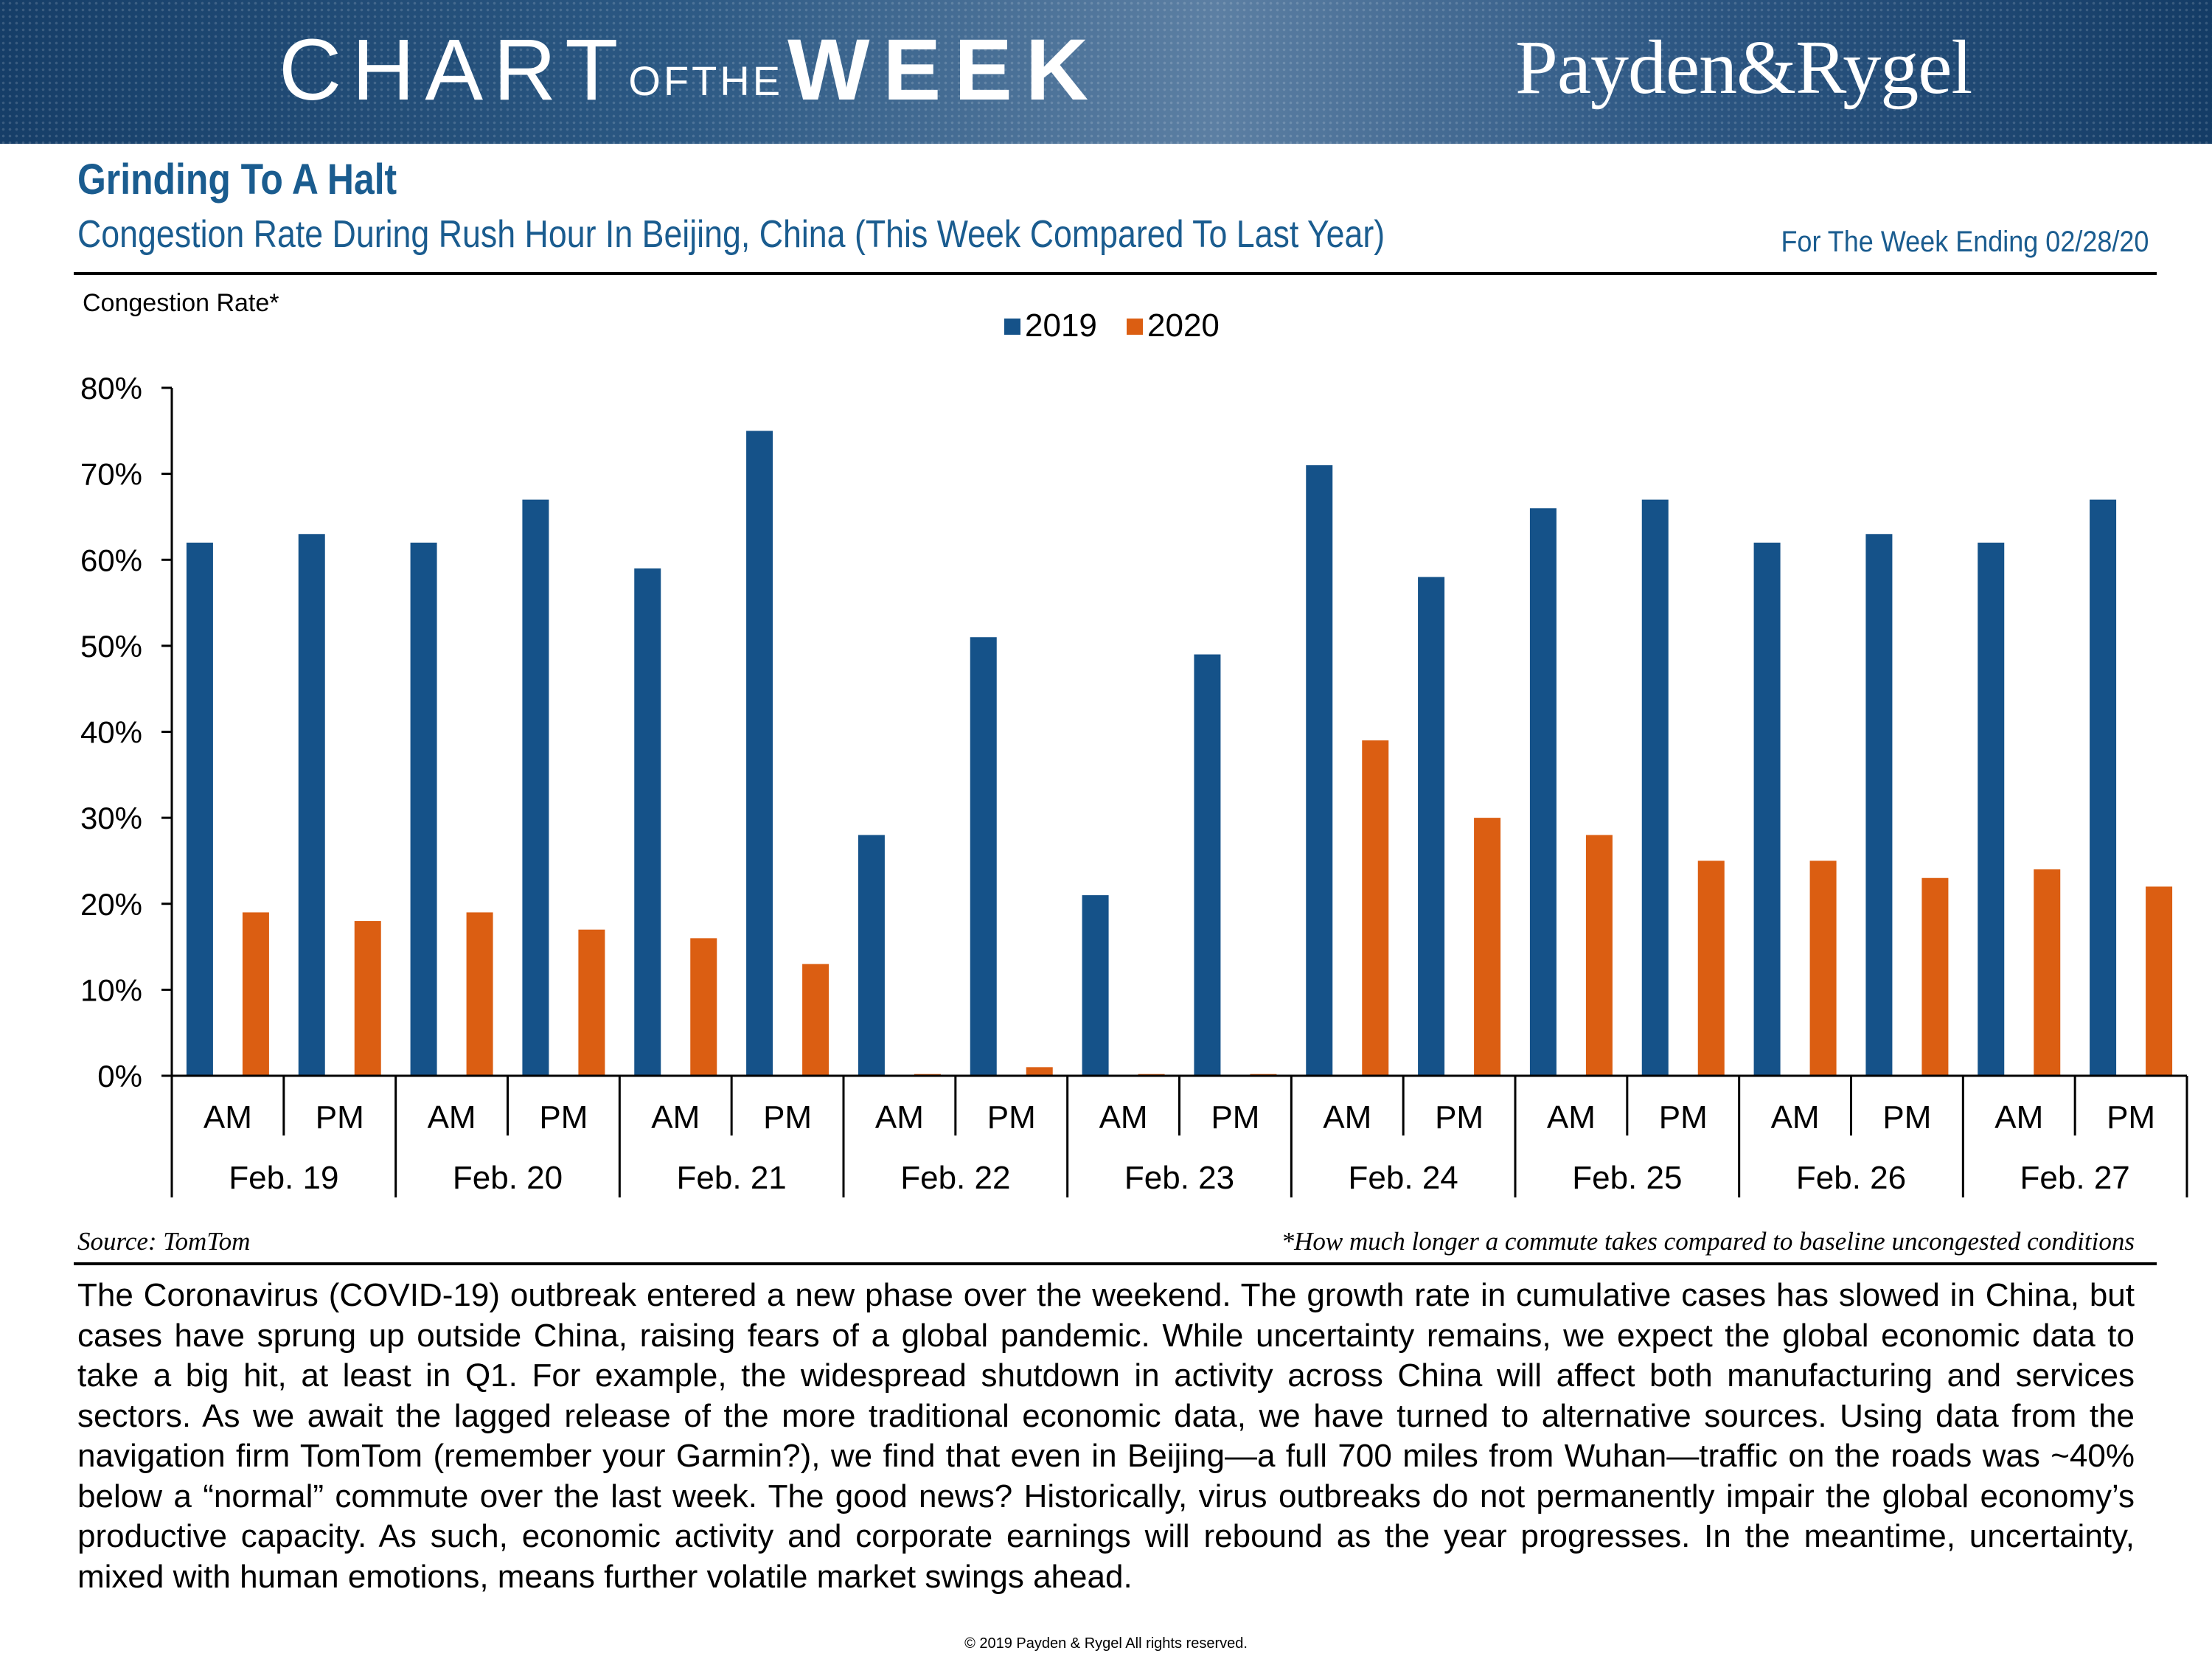 The image size is (2212, 1659). I want to click on legend-swatch-2020, so click(1135, 327).